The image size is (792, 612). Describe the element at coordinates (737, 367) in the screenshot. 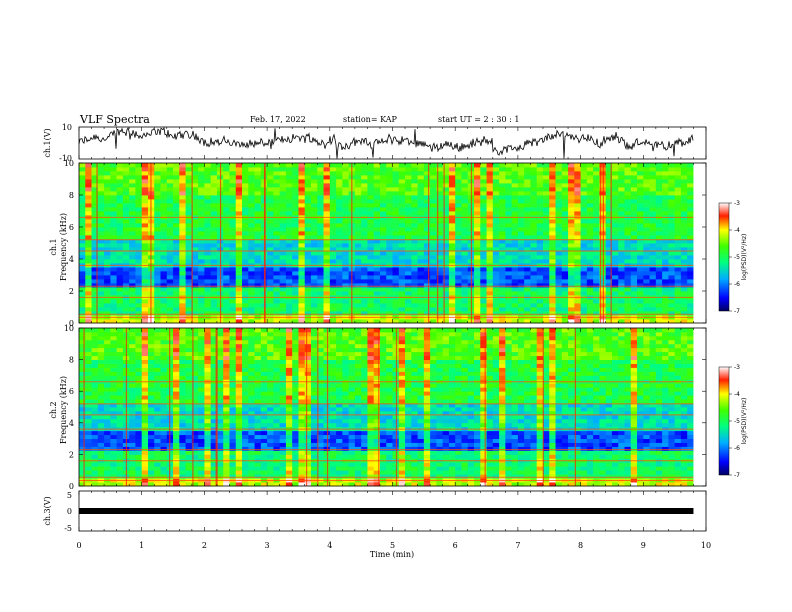

I see `ch2-colorbar-tick: -3` at that location.